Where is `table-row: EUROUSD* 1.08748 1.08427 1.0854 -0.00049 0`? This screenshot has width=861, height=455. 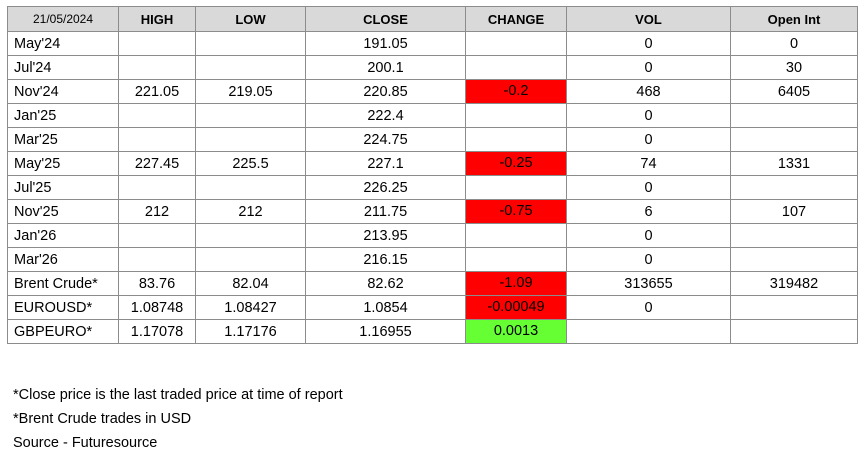
table-row: EUROUSD* 1.08748 1.08427 1.0854 -0.00049 0 is located at coordinates (432, 307).